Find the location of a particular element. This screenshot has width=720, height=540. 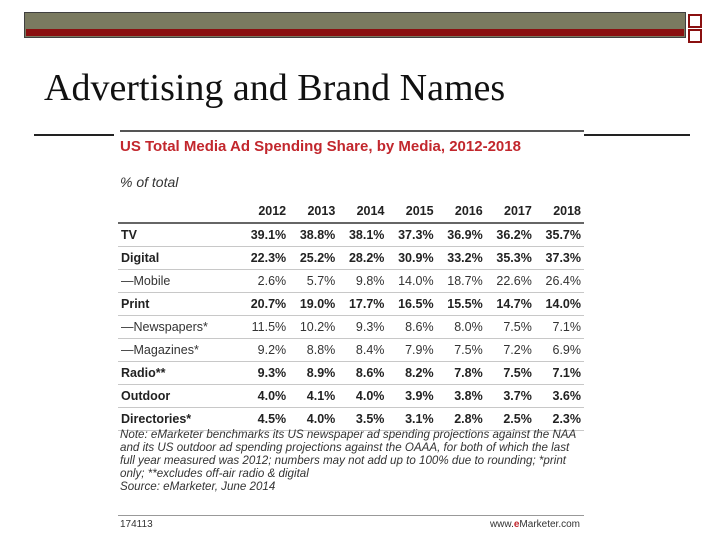

table-cell: 17.7% is located at coordinates (363, 304).